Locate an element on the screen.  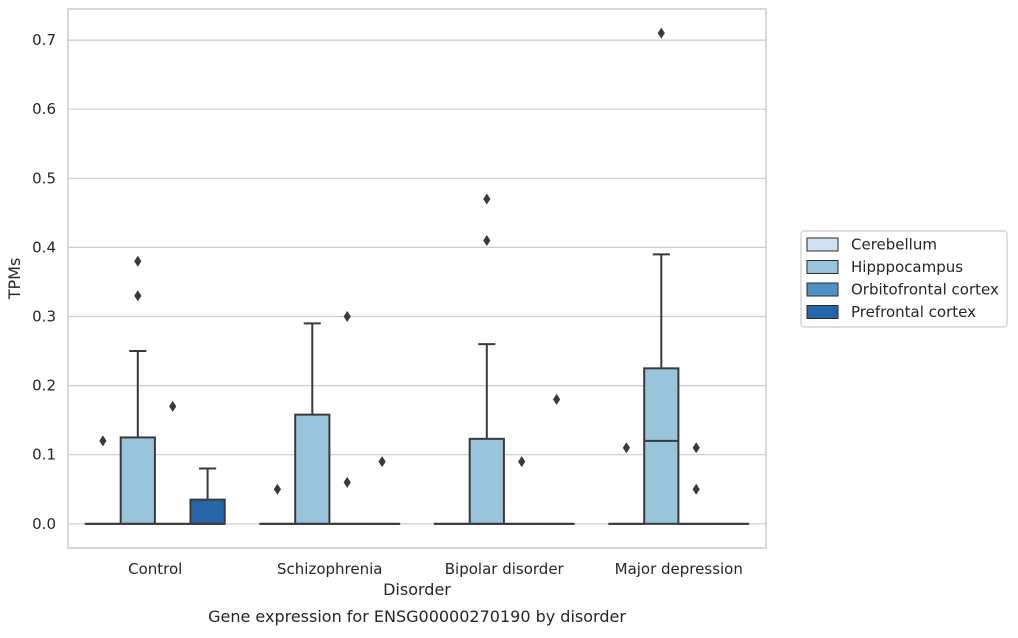
legend-label: Orbitofrontal cortex is located at coordinates (925, 290).